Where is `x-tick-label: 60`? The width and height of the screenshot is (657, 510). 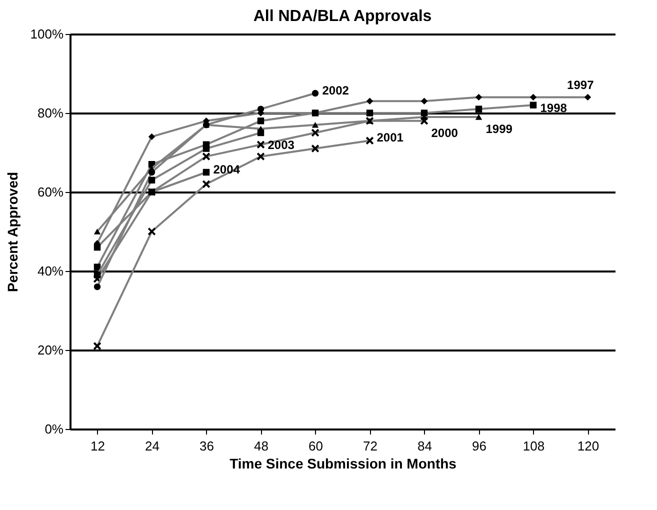
x-tick-label: 60 is located at coordinates (315, 446).